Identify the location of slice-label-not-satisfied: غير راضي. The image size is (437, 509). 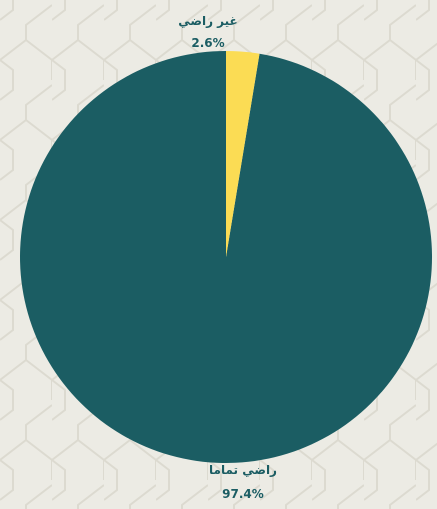
(208, 21).